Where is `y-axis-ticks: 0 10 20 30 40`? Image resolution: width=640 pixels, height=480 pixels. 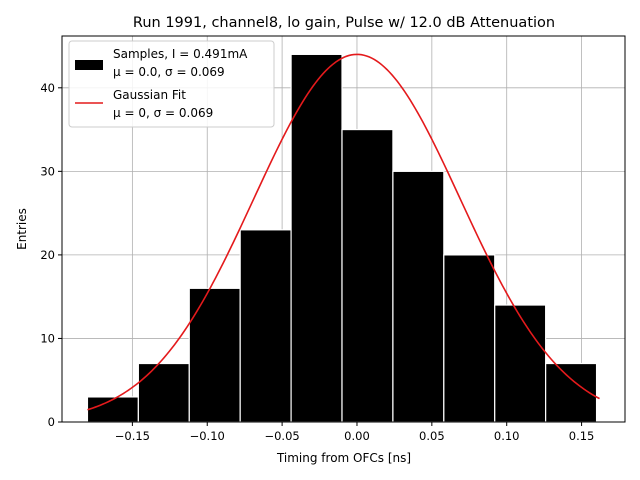
y-axis-ticks: 0 10 20 30 40 is located at coordinates (51, 255).